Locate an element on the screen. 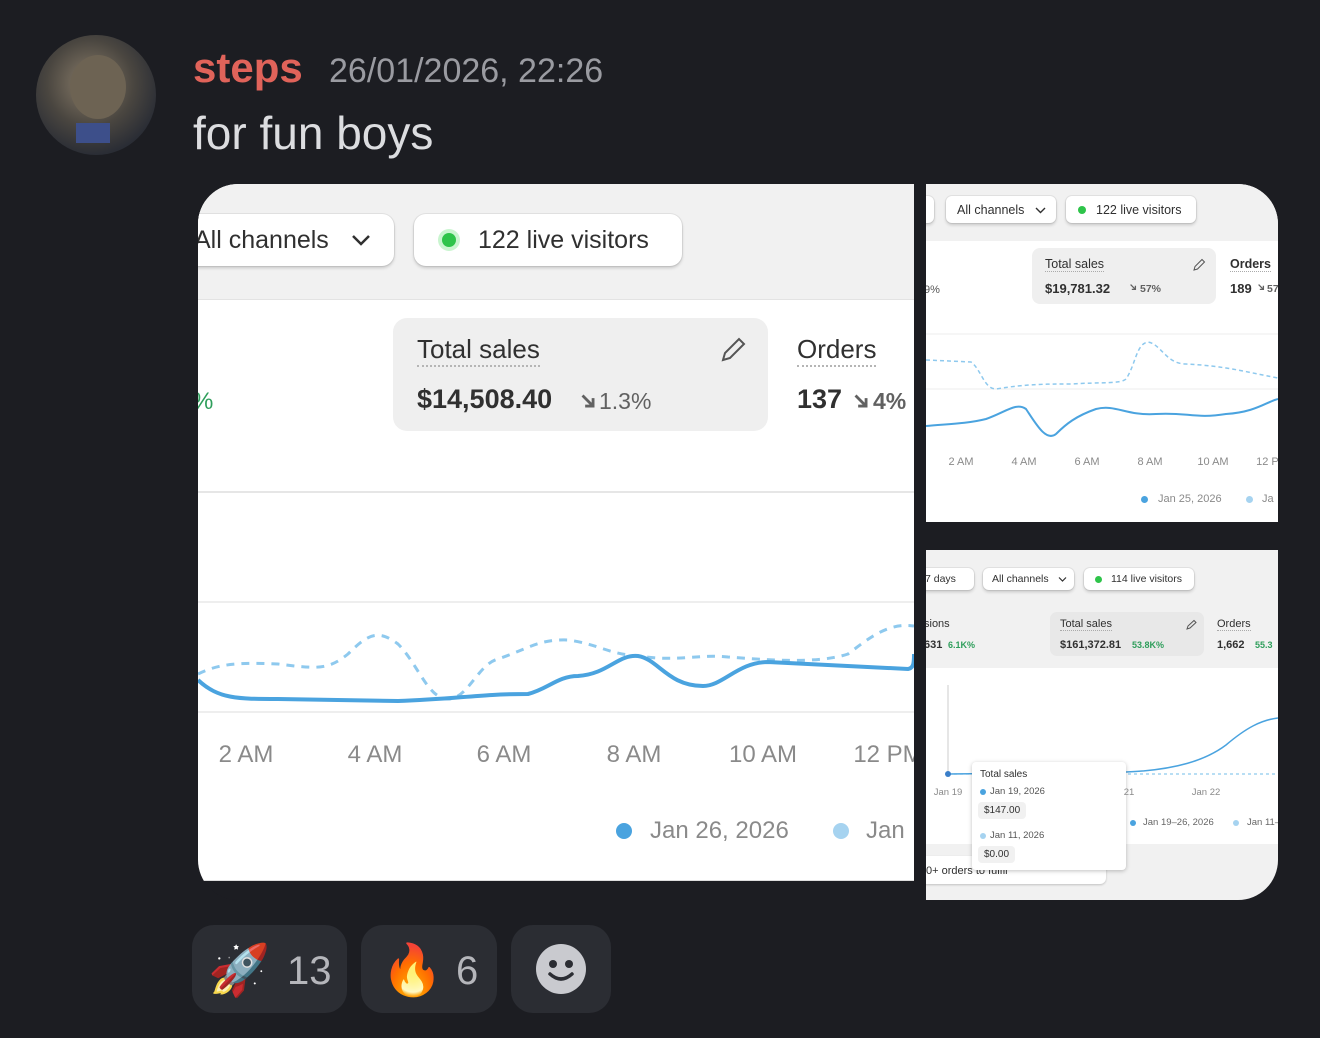 This screenshot has height=1038, width=1320. reaction-emoji: 🔥 is located at coordinates (412, 970).